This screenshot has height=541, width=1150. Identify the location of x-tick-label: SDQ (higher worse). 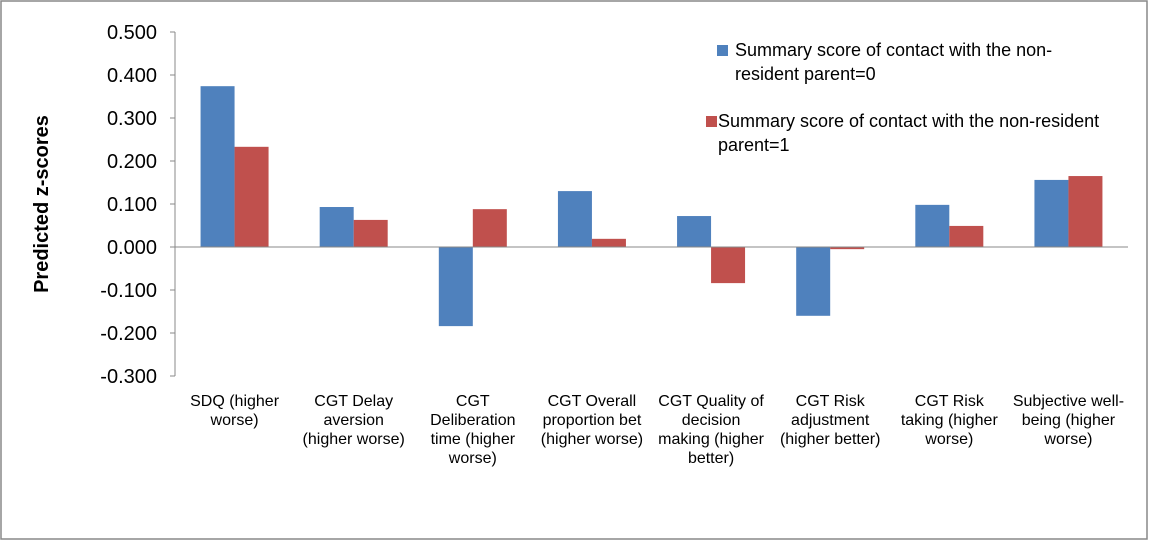
(235, 411).